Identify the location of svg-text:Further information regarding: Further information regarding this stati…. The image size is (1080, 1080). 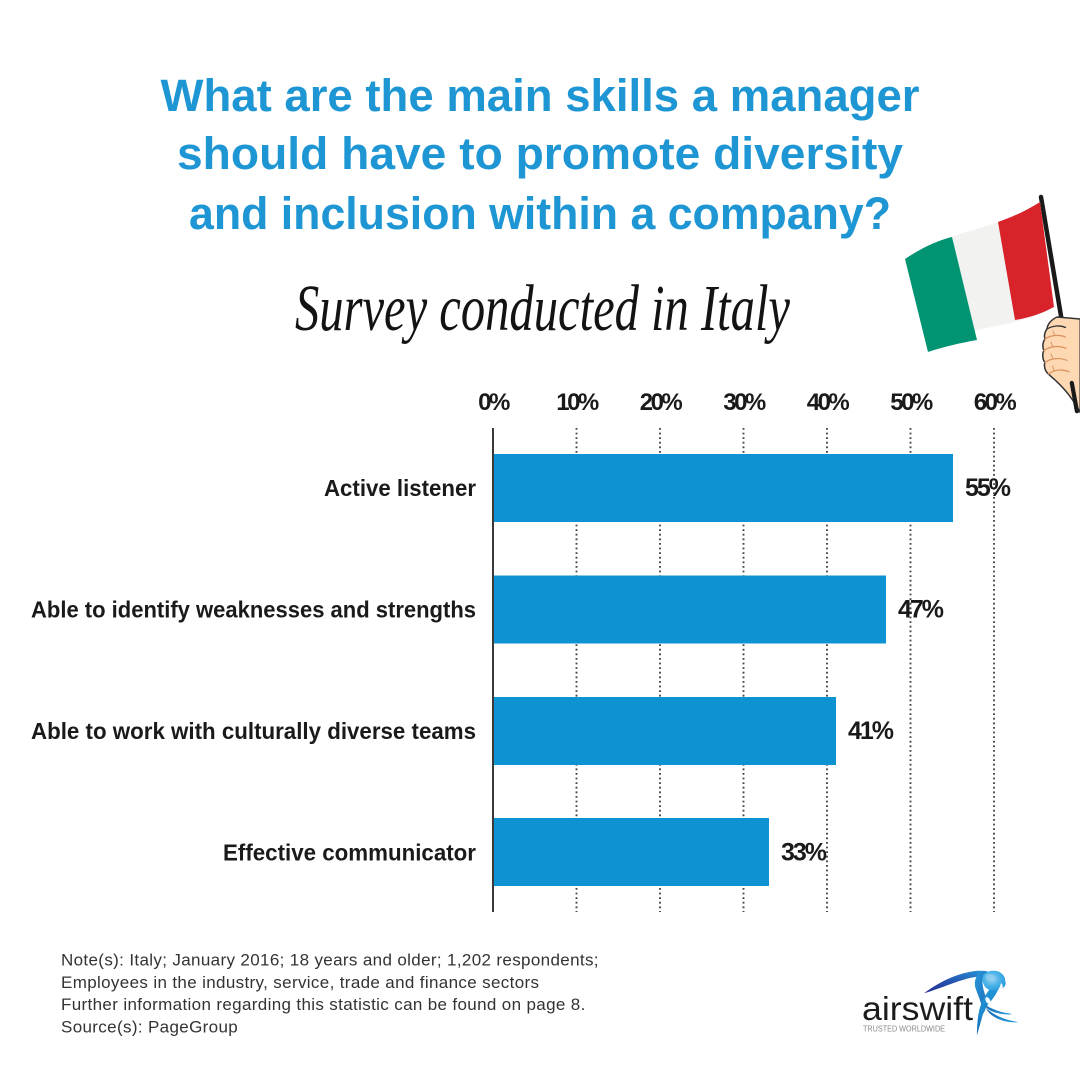
(323, 1004).